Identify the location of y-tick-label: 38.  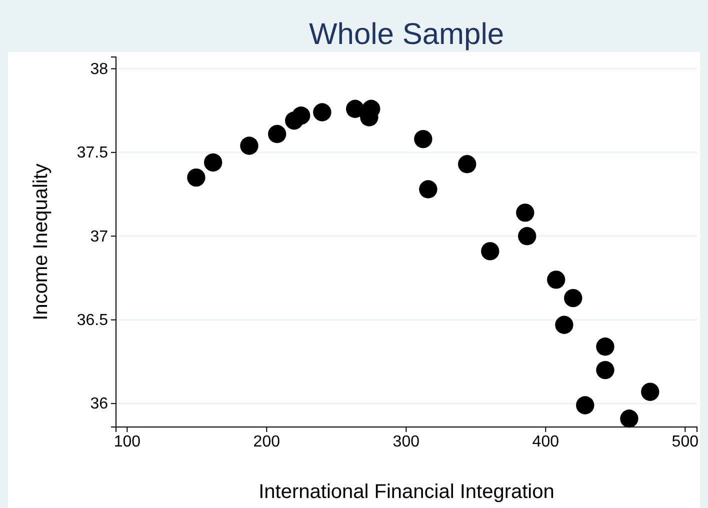
(99, 69).